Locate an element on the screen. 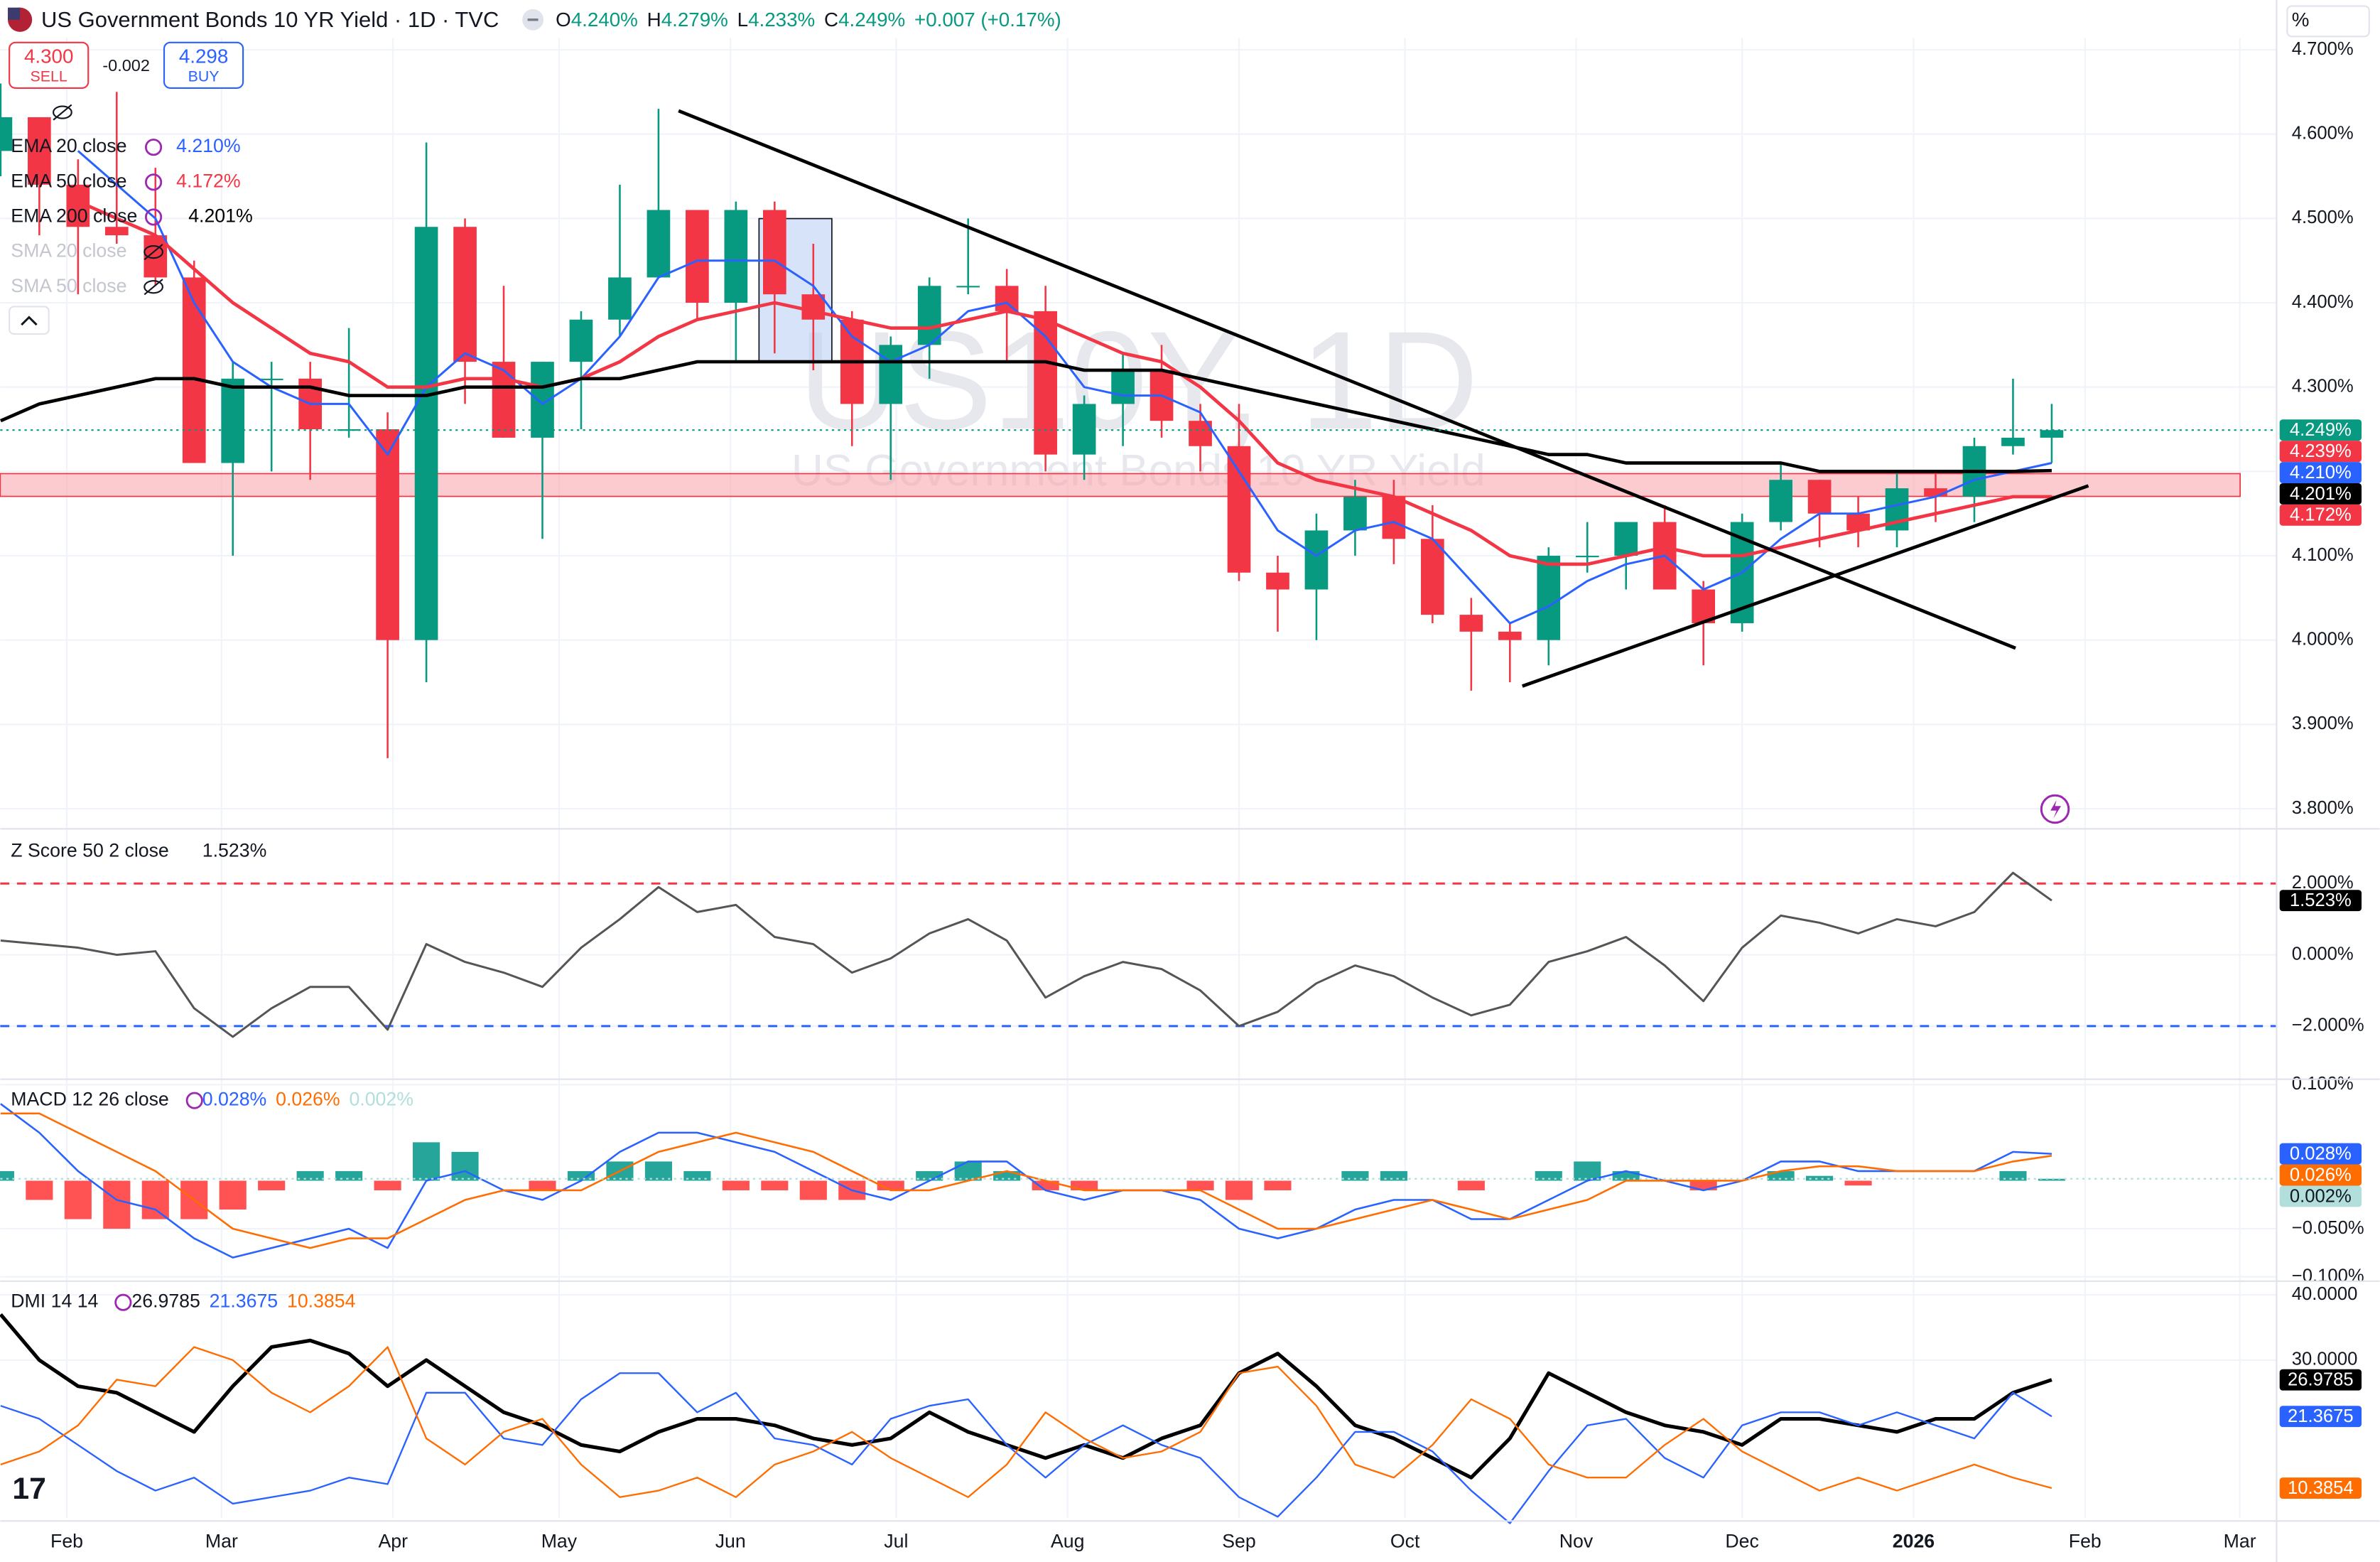  price-tag-label: 0.028% is located at coordinates (2321, 1153).